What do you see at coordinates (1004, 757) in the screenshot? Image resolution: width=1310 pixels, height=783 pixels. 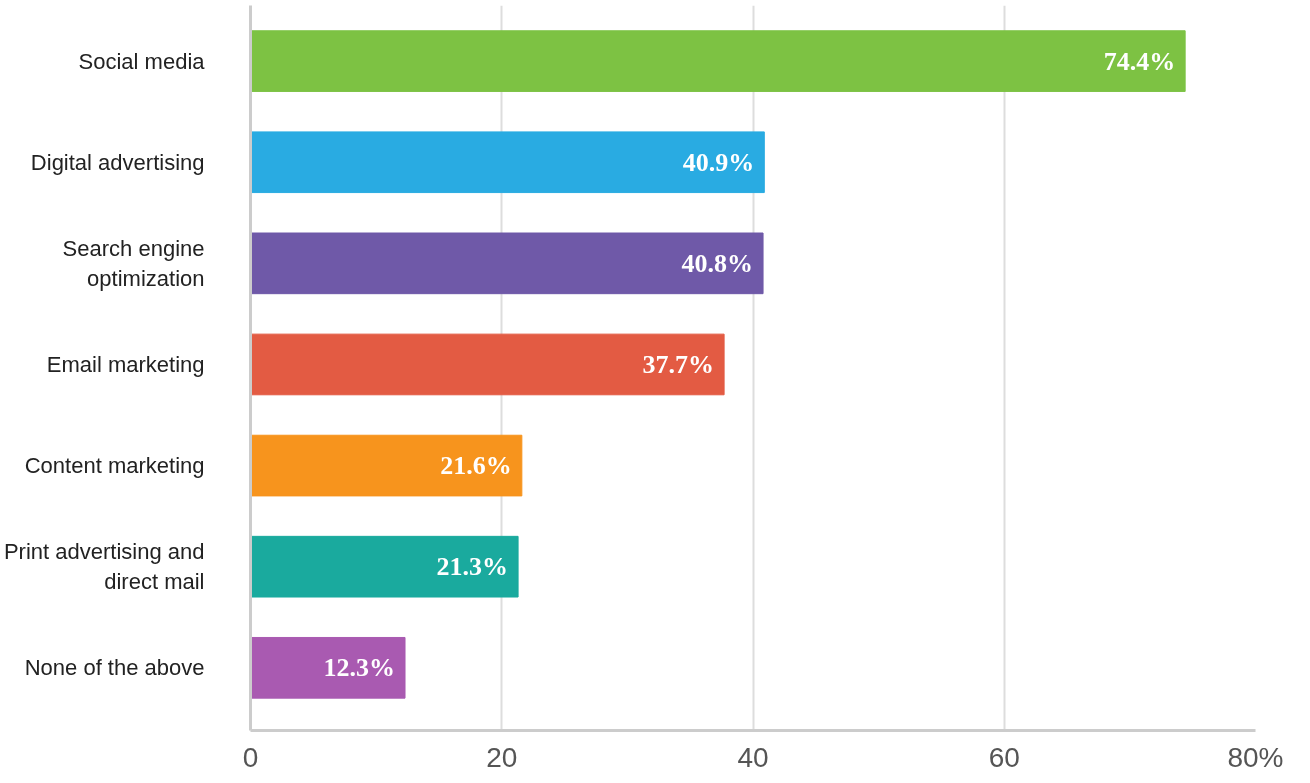 I see `x-tick-label: 60` at bounding box center [1004, 757].